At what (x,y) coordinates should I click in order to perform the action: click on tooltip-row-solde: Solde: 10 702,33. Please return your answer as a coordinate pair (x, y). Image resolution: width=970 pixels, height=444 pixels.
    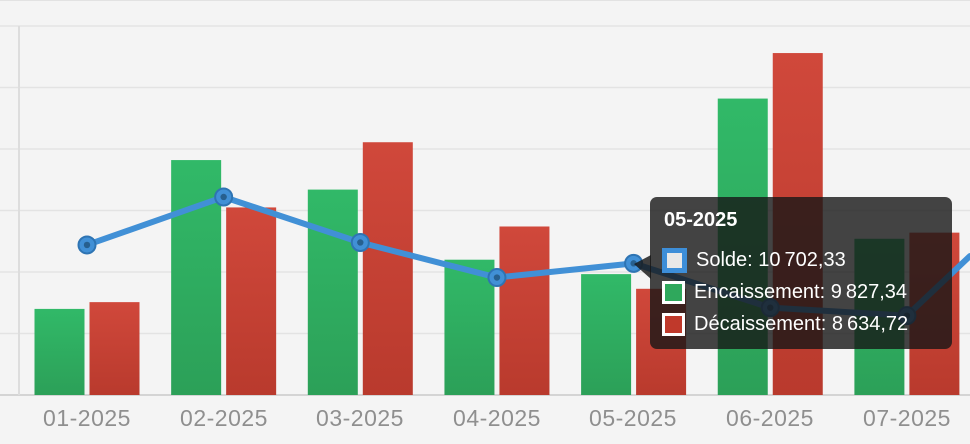
    Looking at the image, I should click on (801, 260).